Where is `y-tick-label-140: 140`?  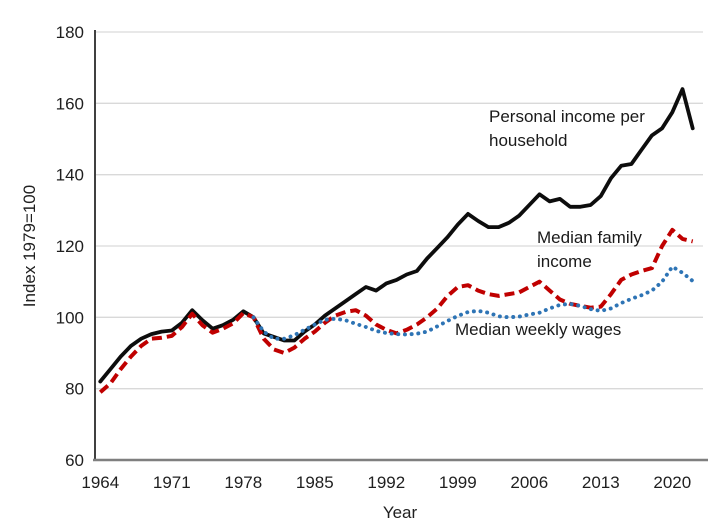
y-tick-label-140: 140 is located at coordinates (70, 175).